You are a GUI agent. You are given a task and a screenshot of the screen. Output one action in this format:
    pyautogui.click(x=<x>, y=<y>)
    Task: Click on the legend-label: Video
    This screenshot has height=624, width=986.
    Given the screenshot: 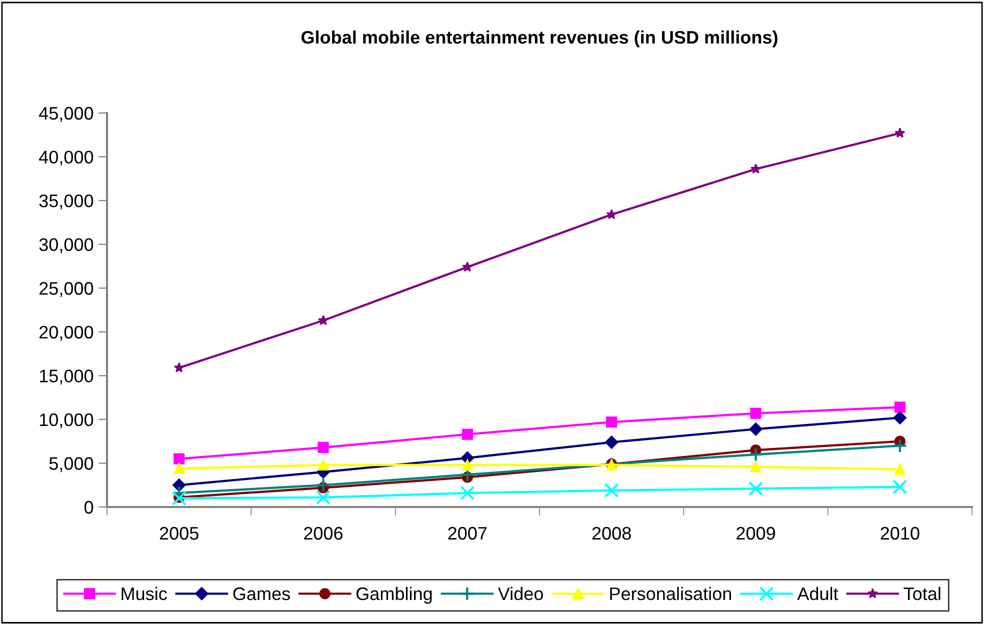 What is the action you would take?
    pyautogui.click(x=520, y=593)
    